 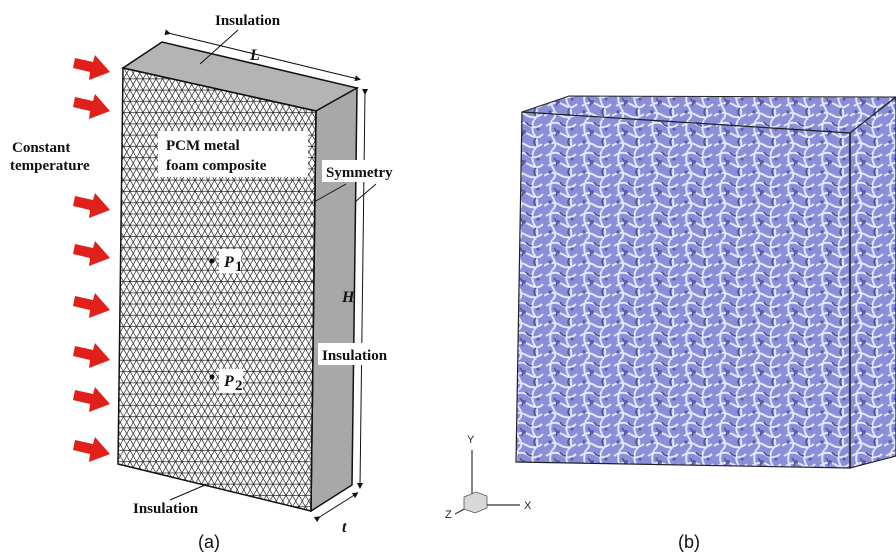 What do you see at coordinates (355, 356) in the screenshot?
I see `right-insulation-label: Insulation` at bounding box center [355, 356].